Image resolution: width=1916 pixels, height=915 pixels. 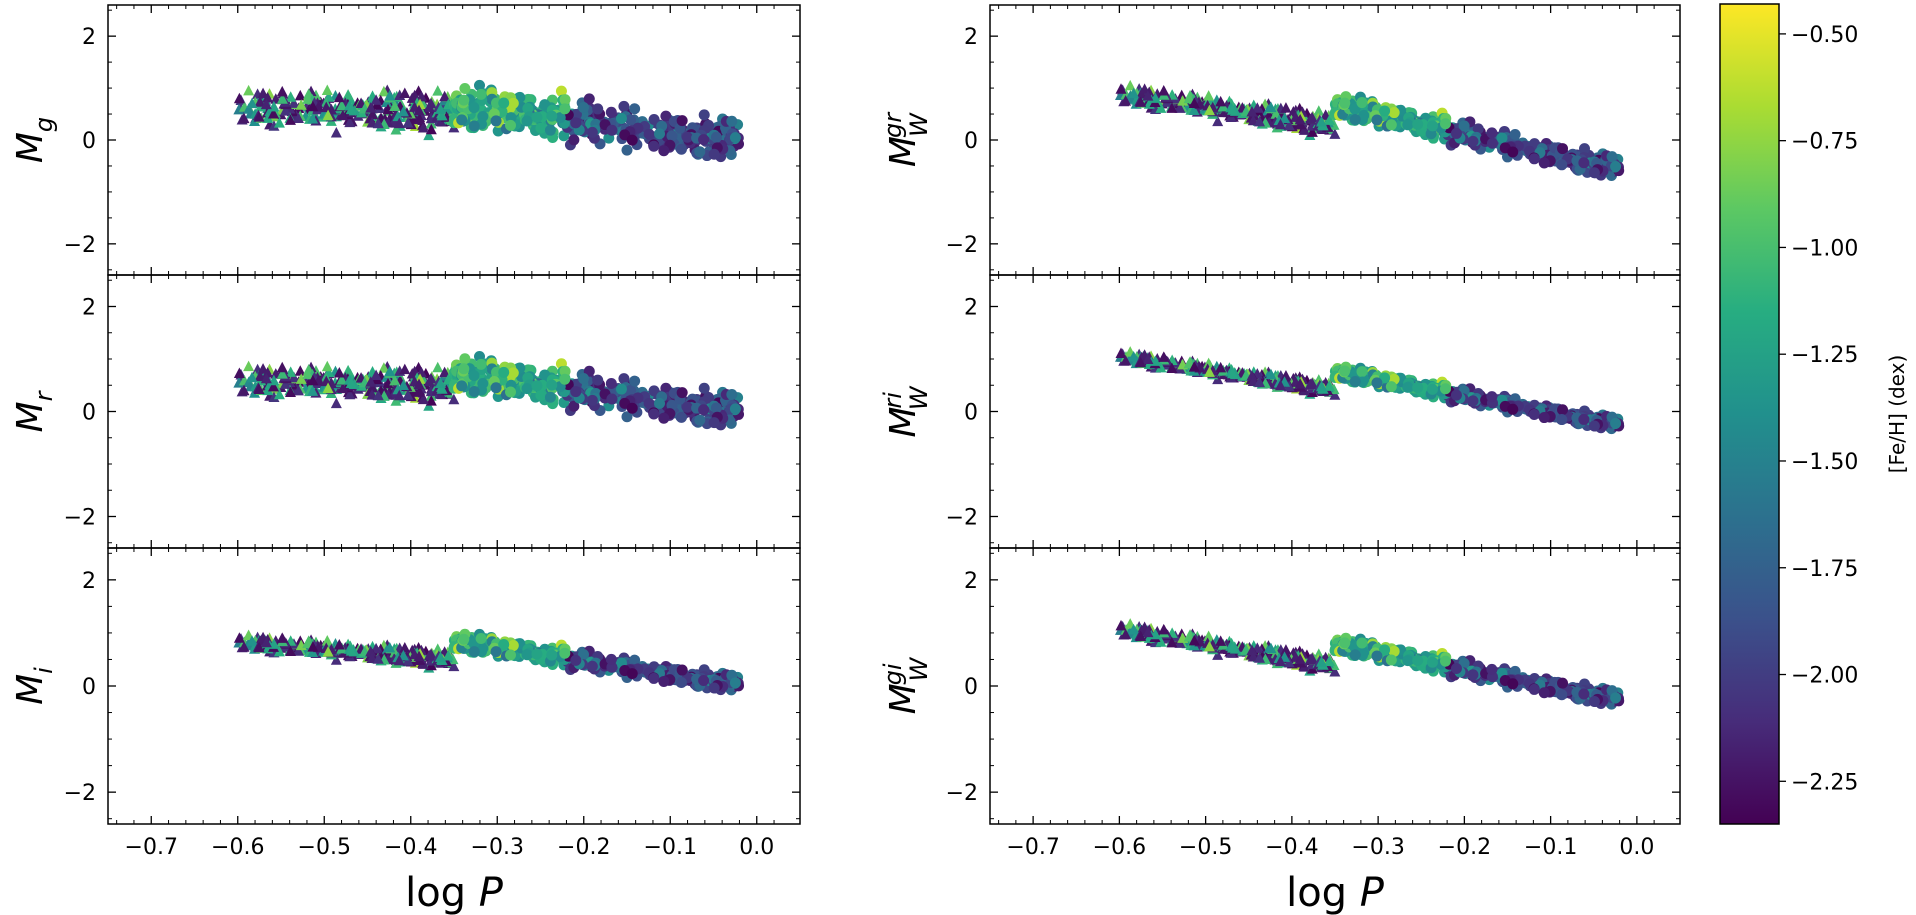 What do you see at coordinates (1291, 847) in the screenshot?
I see `x-tick-label: −0.4` at bounding box center [1291, 847].